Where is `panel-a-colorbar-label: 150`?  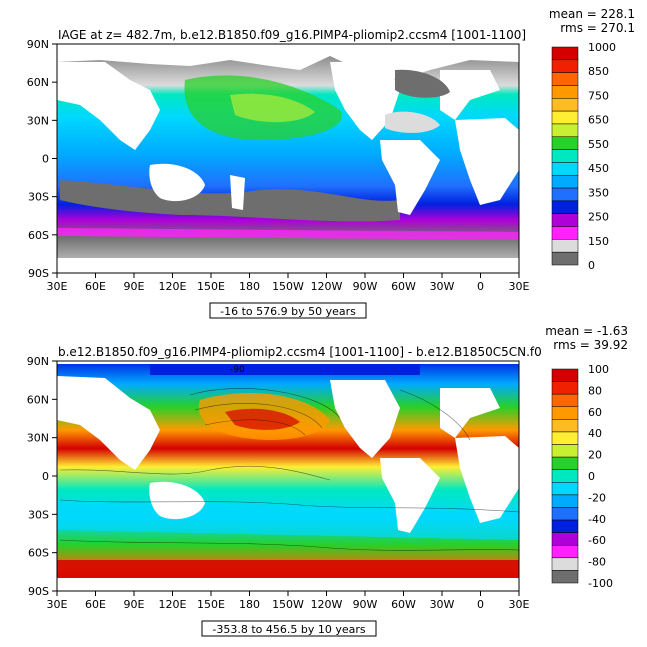
panel-a-colorbar-label: 150 is located at coordinates (598, 241).